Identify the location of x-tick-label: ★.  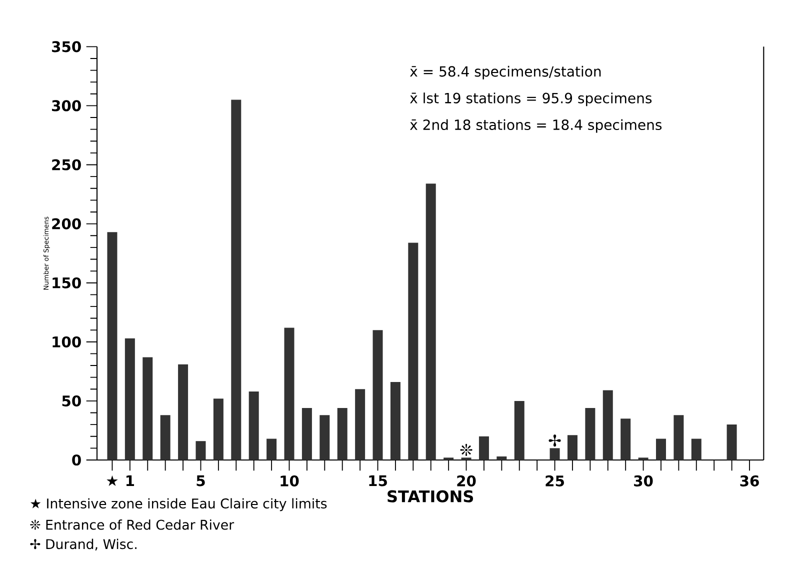
(112, 480).